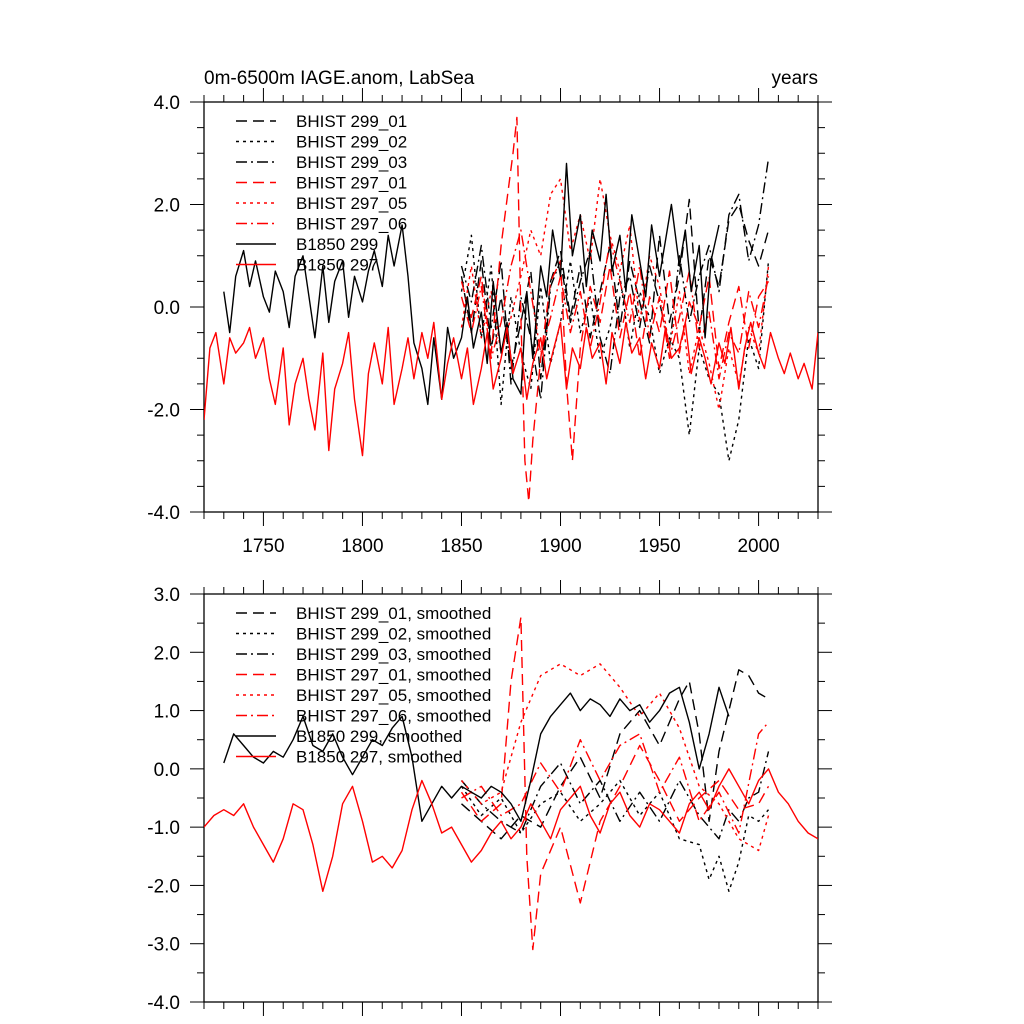  What do you see at coordinates (351, 142) in the screenshot?
I see `legend-label: BHIST 299_02` at bounding box center [351, 142].